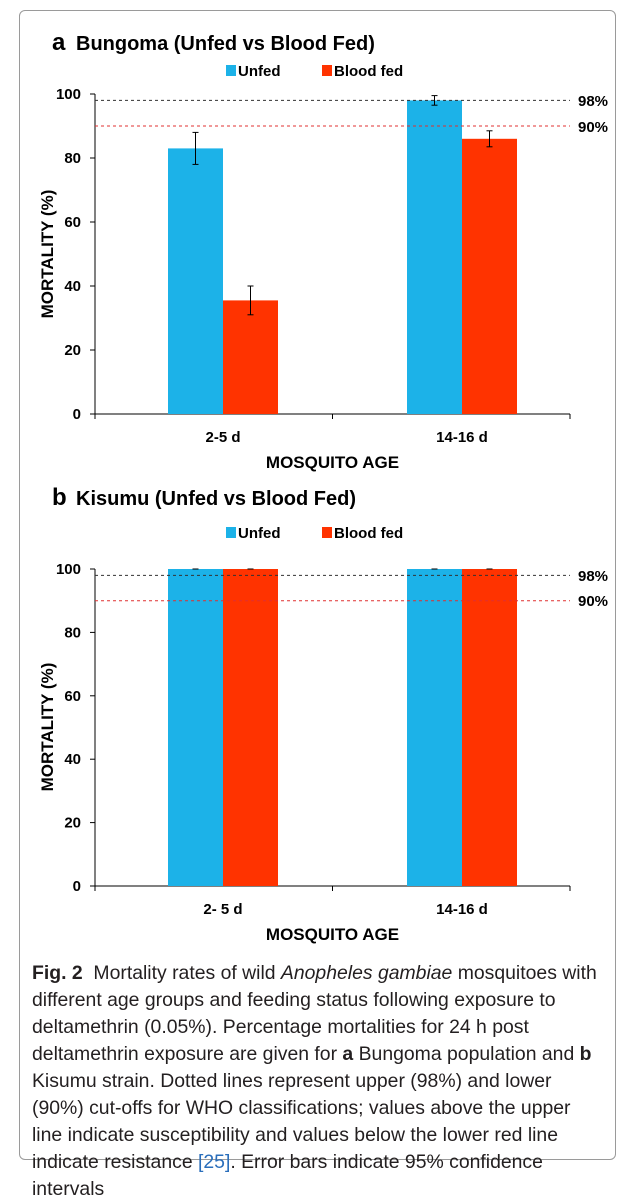 The image size is (625, 1203). What do you see at coordinates (72, 632) in the screenshot?
I see `panel-b-y-tick-label-4: 80` at bounding box center [72, 632].